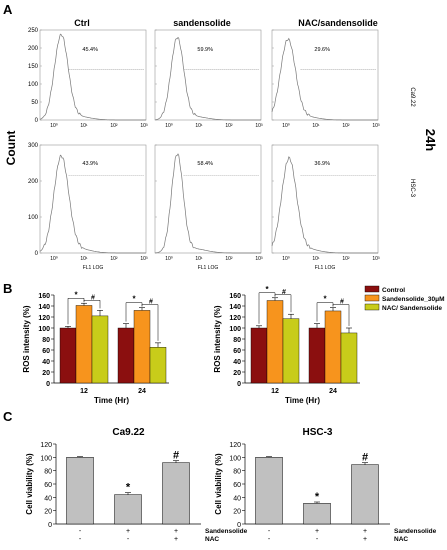 The image size is (447, 550). What do you see at coordinates (46, 445) in the screenshot?
I see `viability-ytick-label: 120` at bounding box center [46, 445].